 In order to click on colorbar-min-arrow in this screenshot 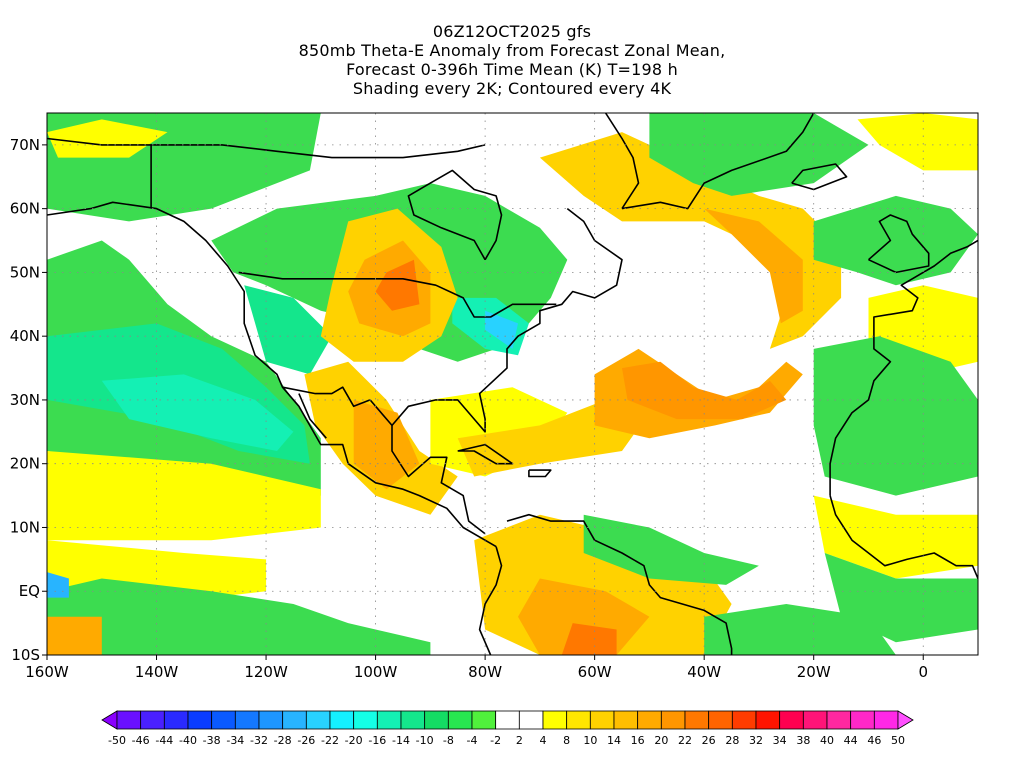, I will do `click(109, 720)`.